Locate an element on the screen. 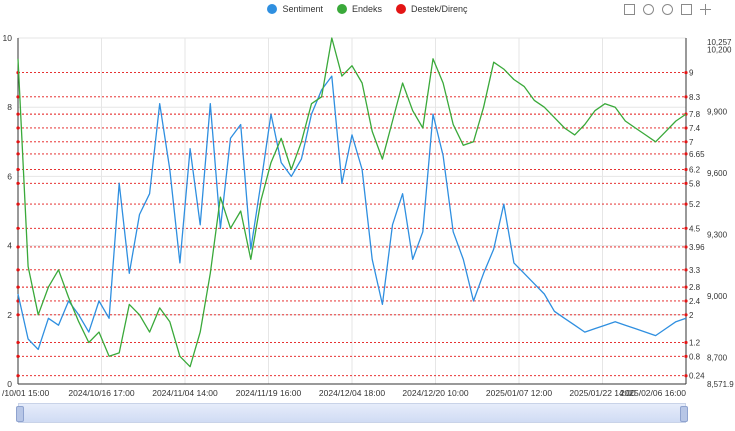 The image size is (735, 431). data-zoom-right-handle is located at coordinates (684, 414).